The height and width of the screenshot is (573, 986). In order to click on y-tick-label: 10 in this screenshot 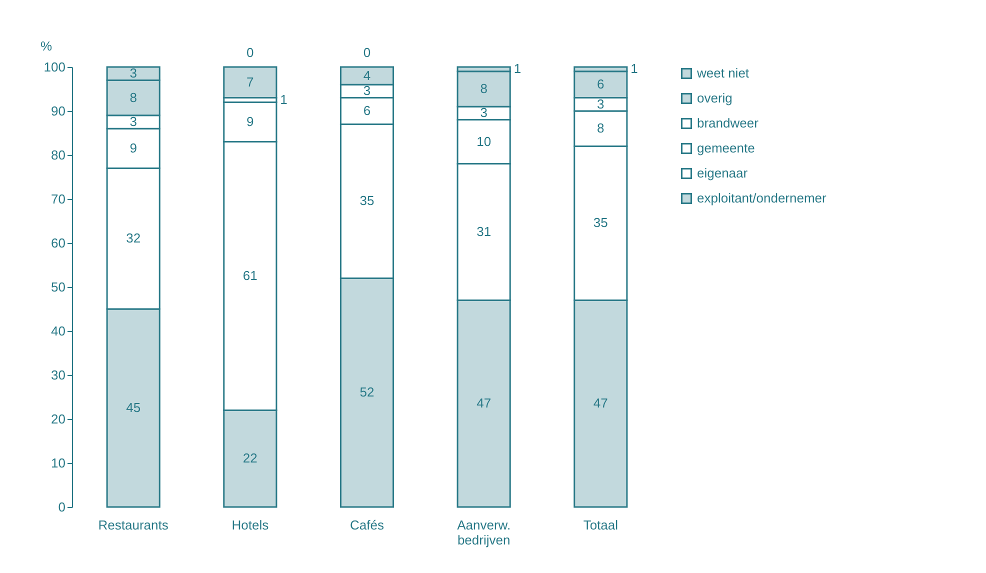, I will do `click(58, 463)`.